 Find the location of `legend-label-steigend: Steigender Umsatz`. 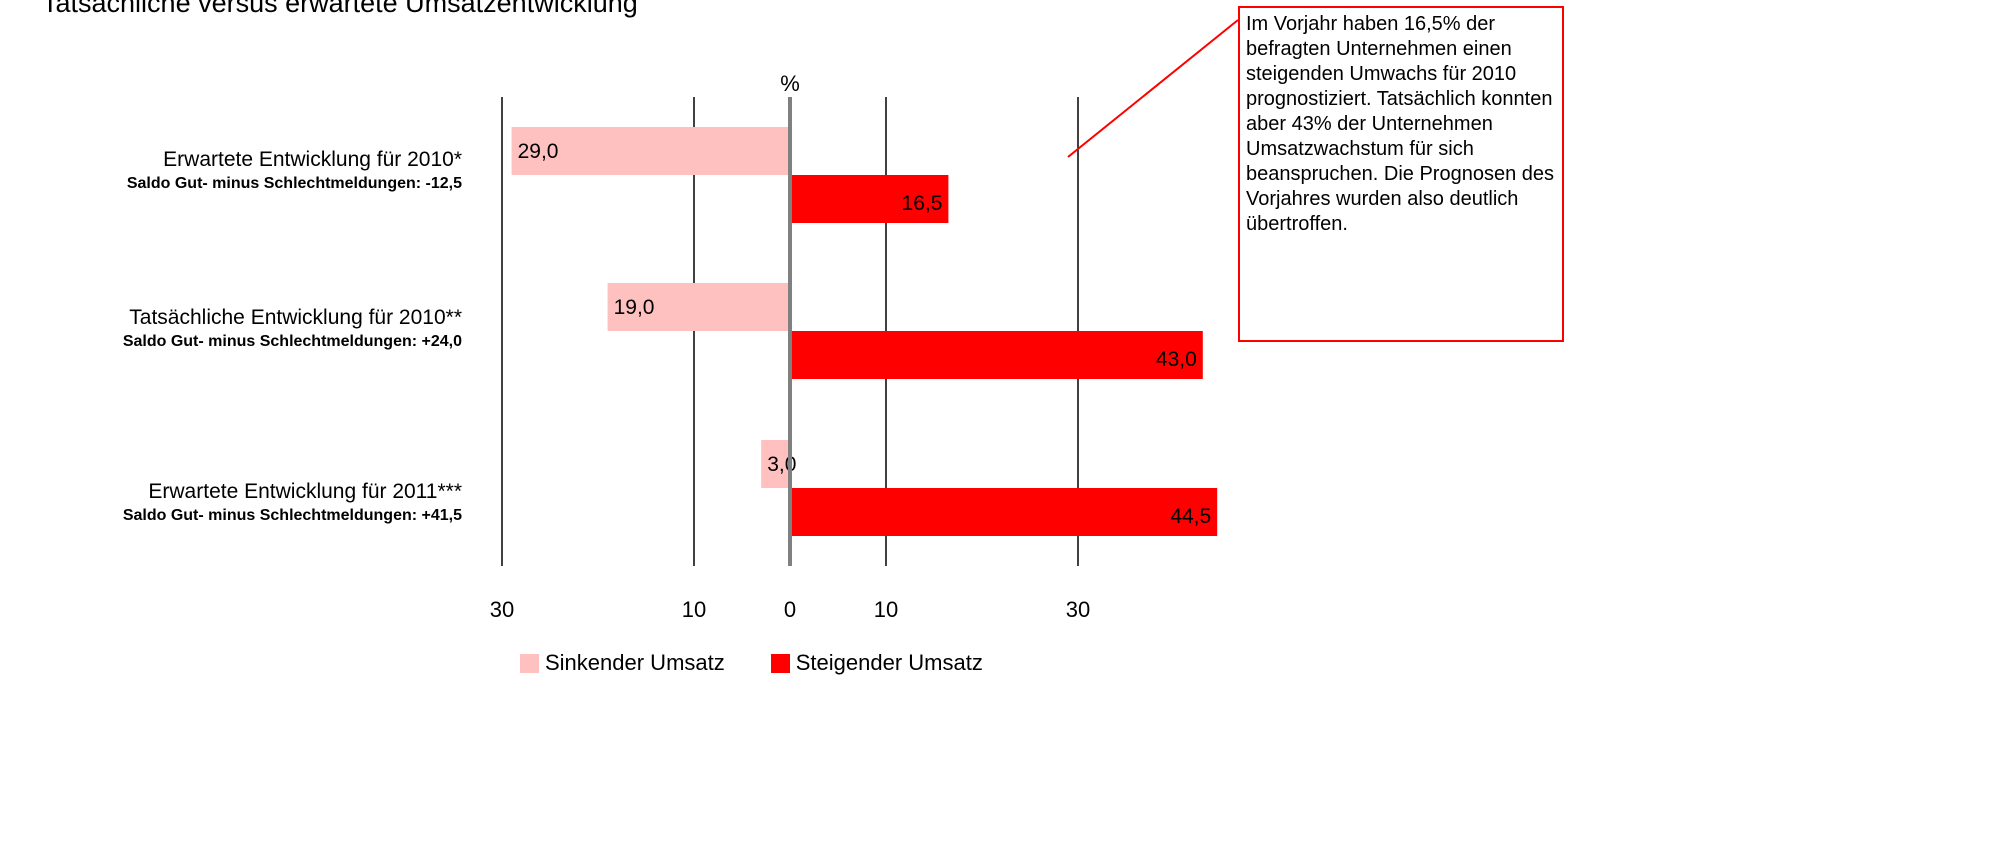

legend-label-steigend: Steigender Umsatz is located at coordinates (889, 662).